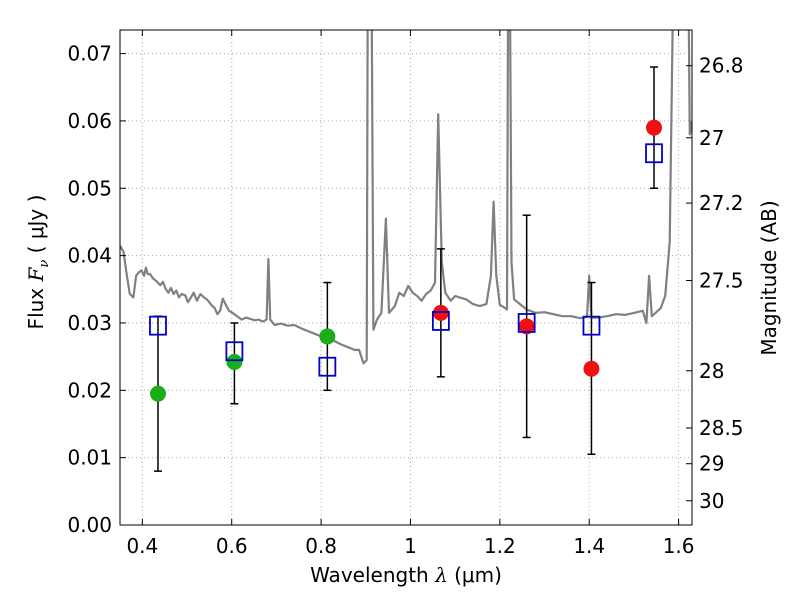  What do you see at coordinates (721, 428) in the screenshot?
I see `y2-tick-label: 28.5` at bounding box center [721, 428].